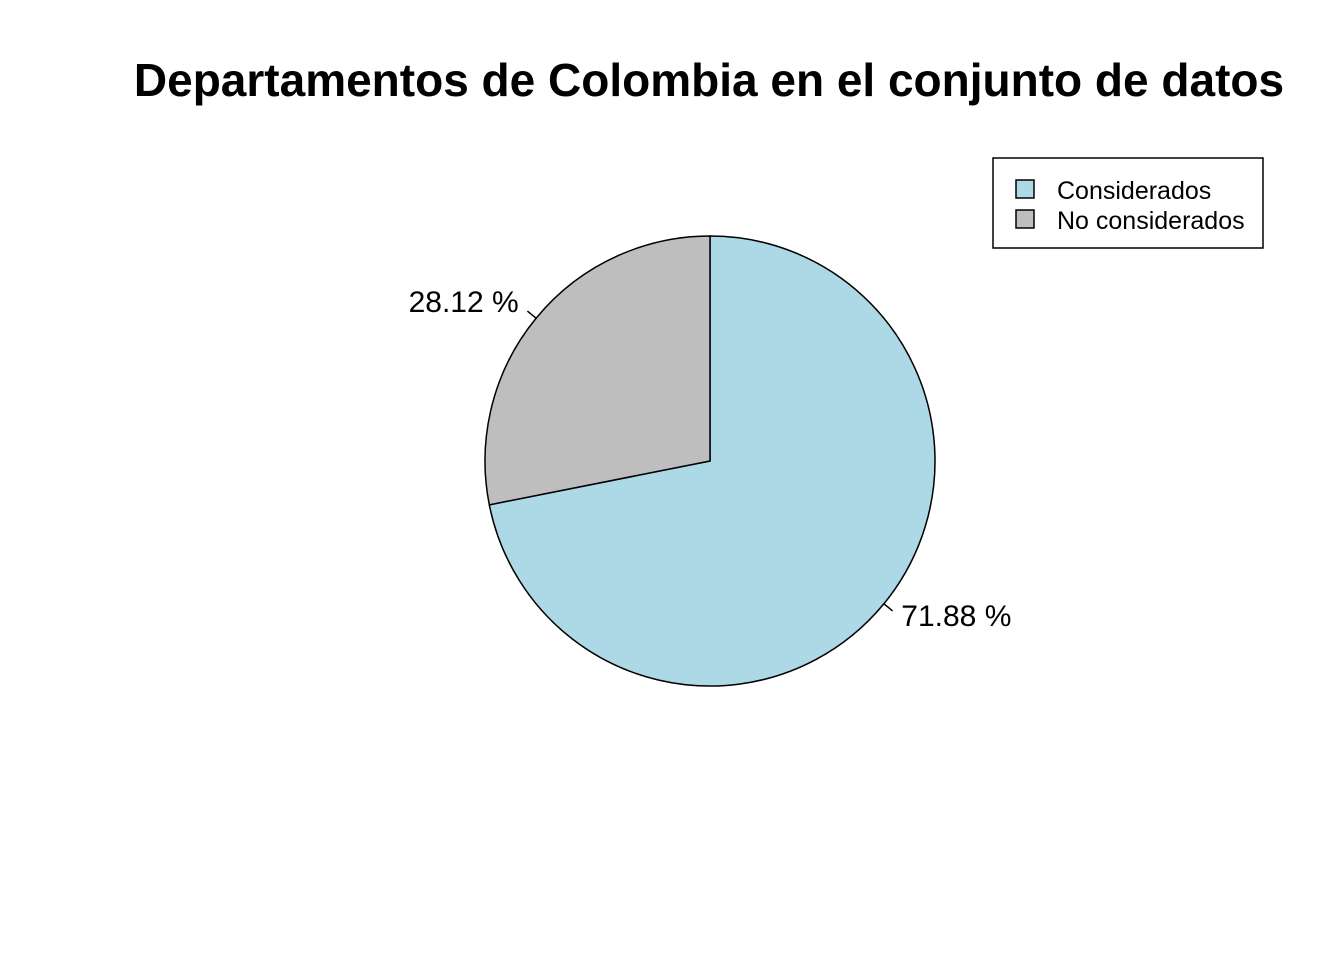 The width and height of the screenshot is (1344, 960). Describe the element at coordinates (597, 370) in the screenshot. I see `pie-slice-no-considerados` at that location.